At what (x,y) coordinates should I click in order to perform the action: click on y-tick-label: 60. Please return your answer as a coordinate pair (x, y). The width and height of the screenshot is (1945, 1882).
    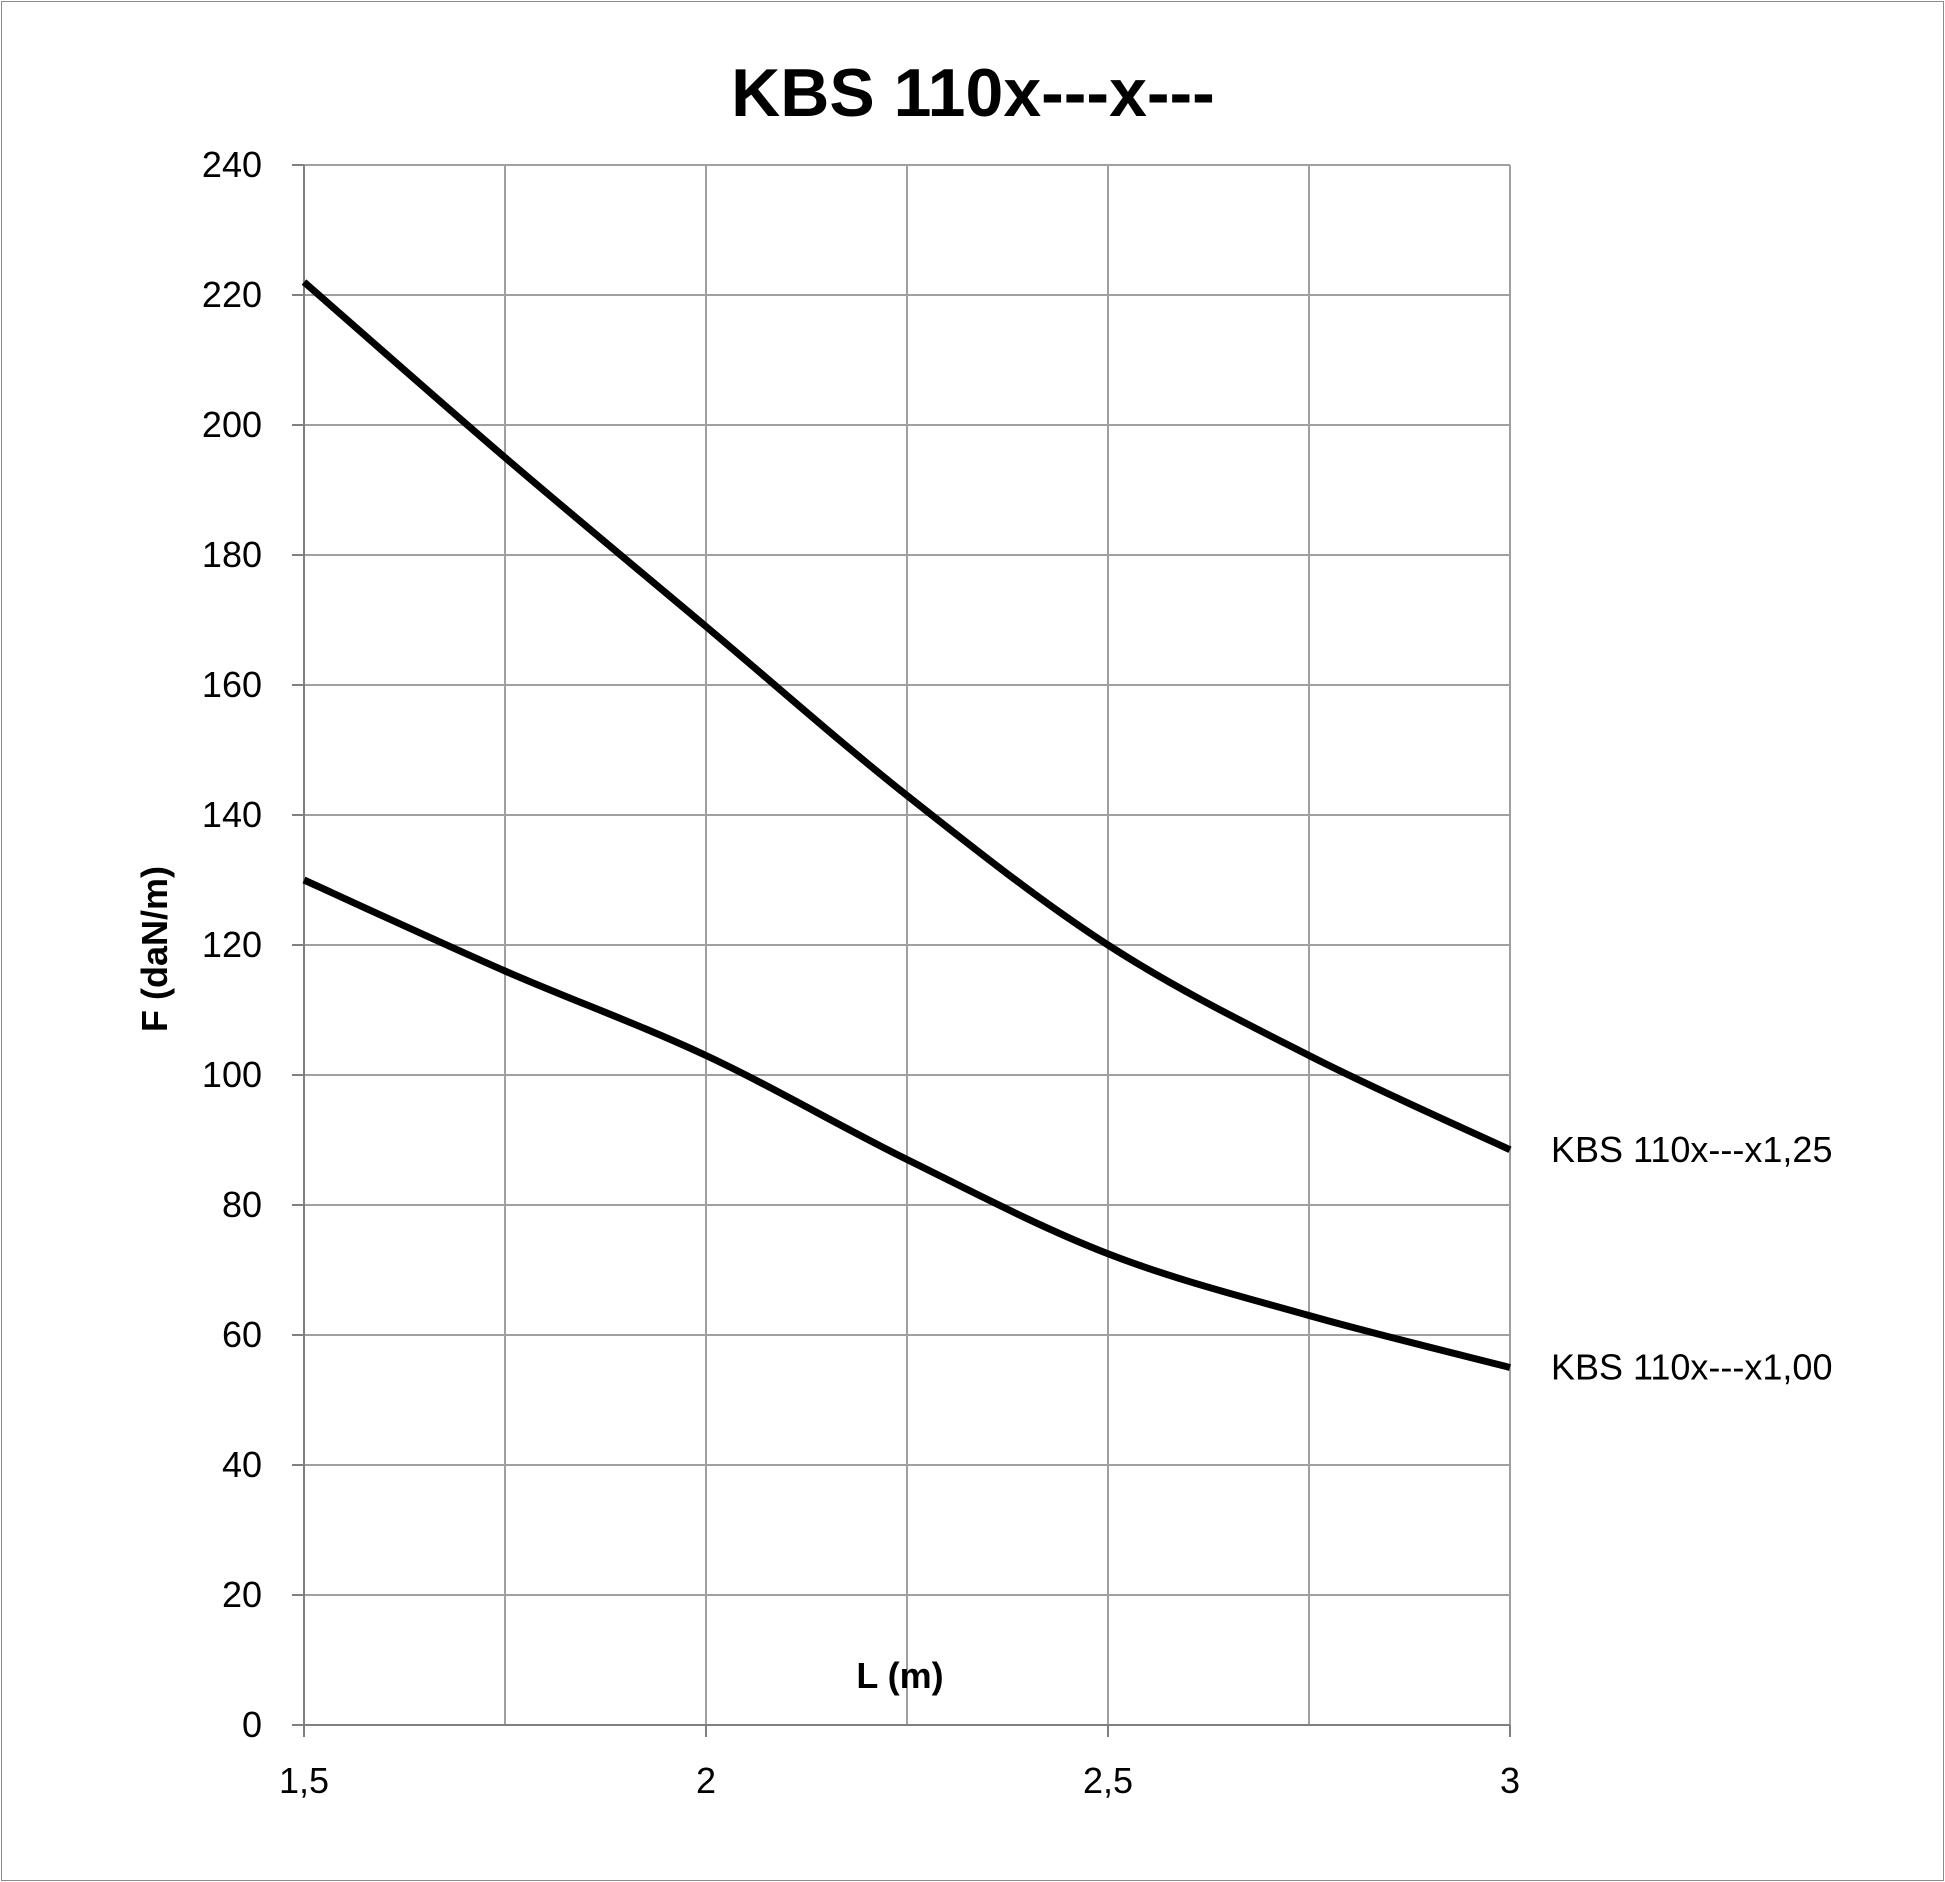
    Looking at the image, I should click on (242, 1334).